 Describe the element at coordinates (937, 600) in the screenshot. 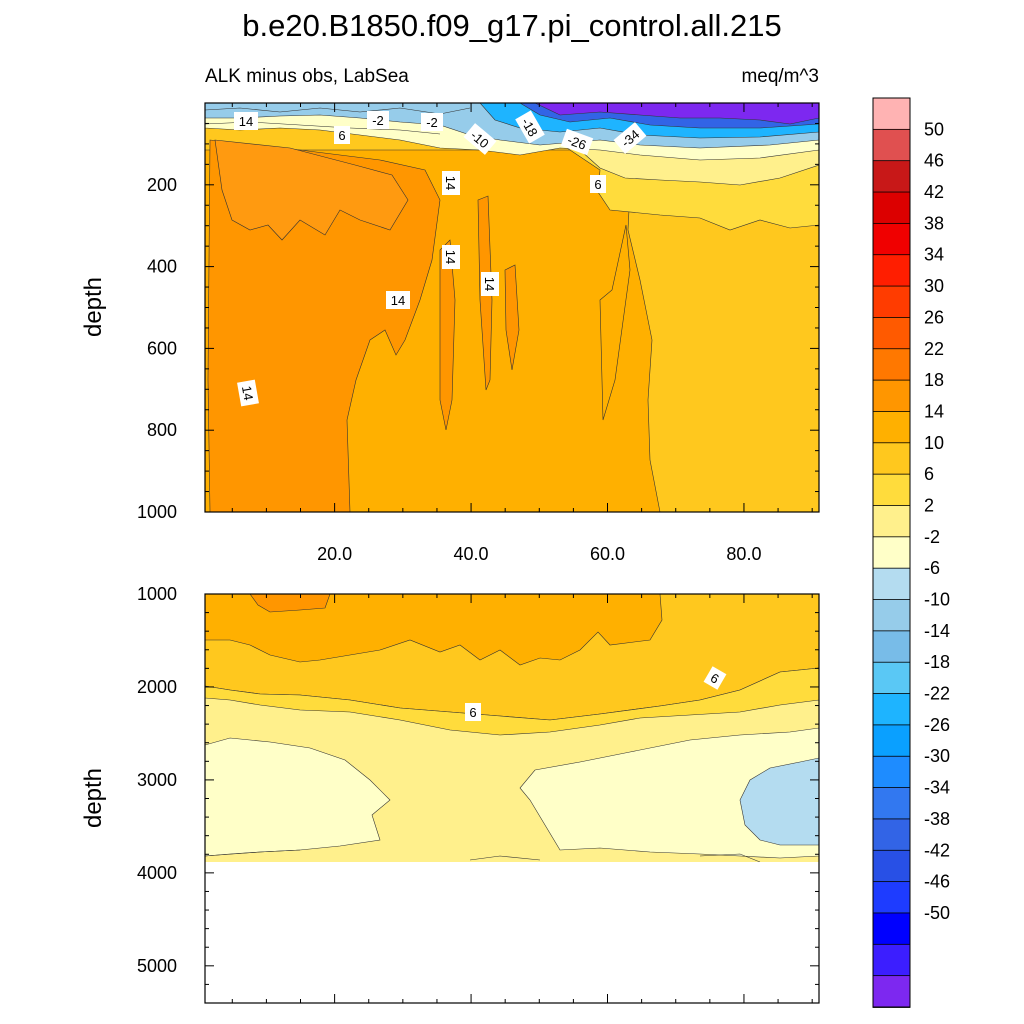

I see `colorbar-label: -10` at that location.